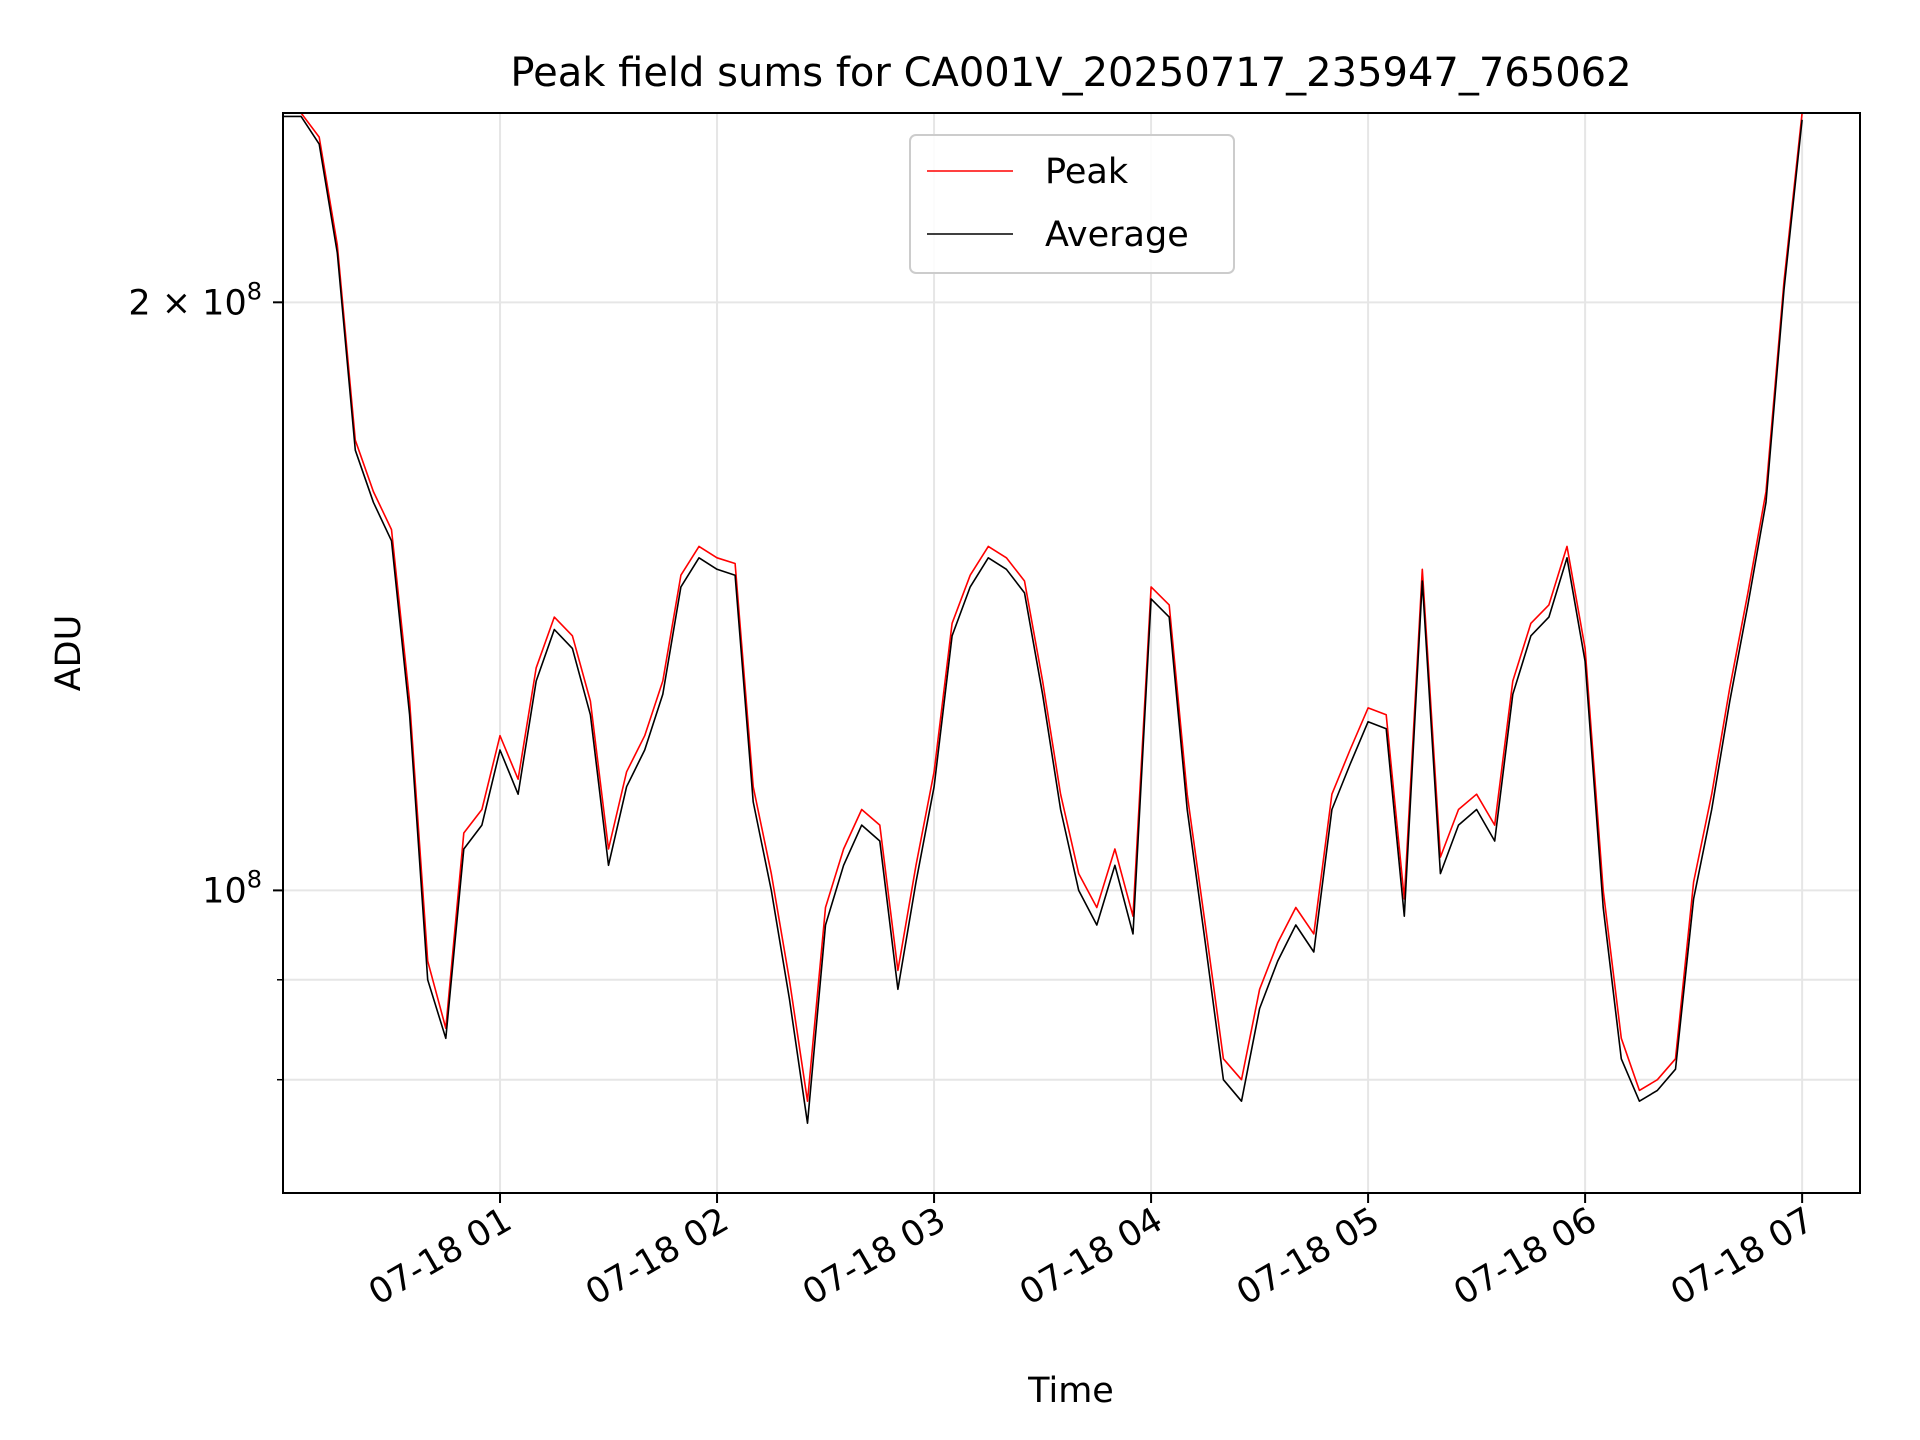 This screenshot has height=1440, width=1920. What do you see at coordinates (1117, 235) in the screenshot?
I see `legend-average-label: Average` at bounding box center [1117, 235].